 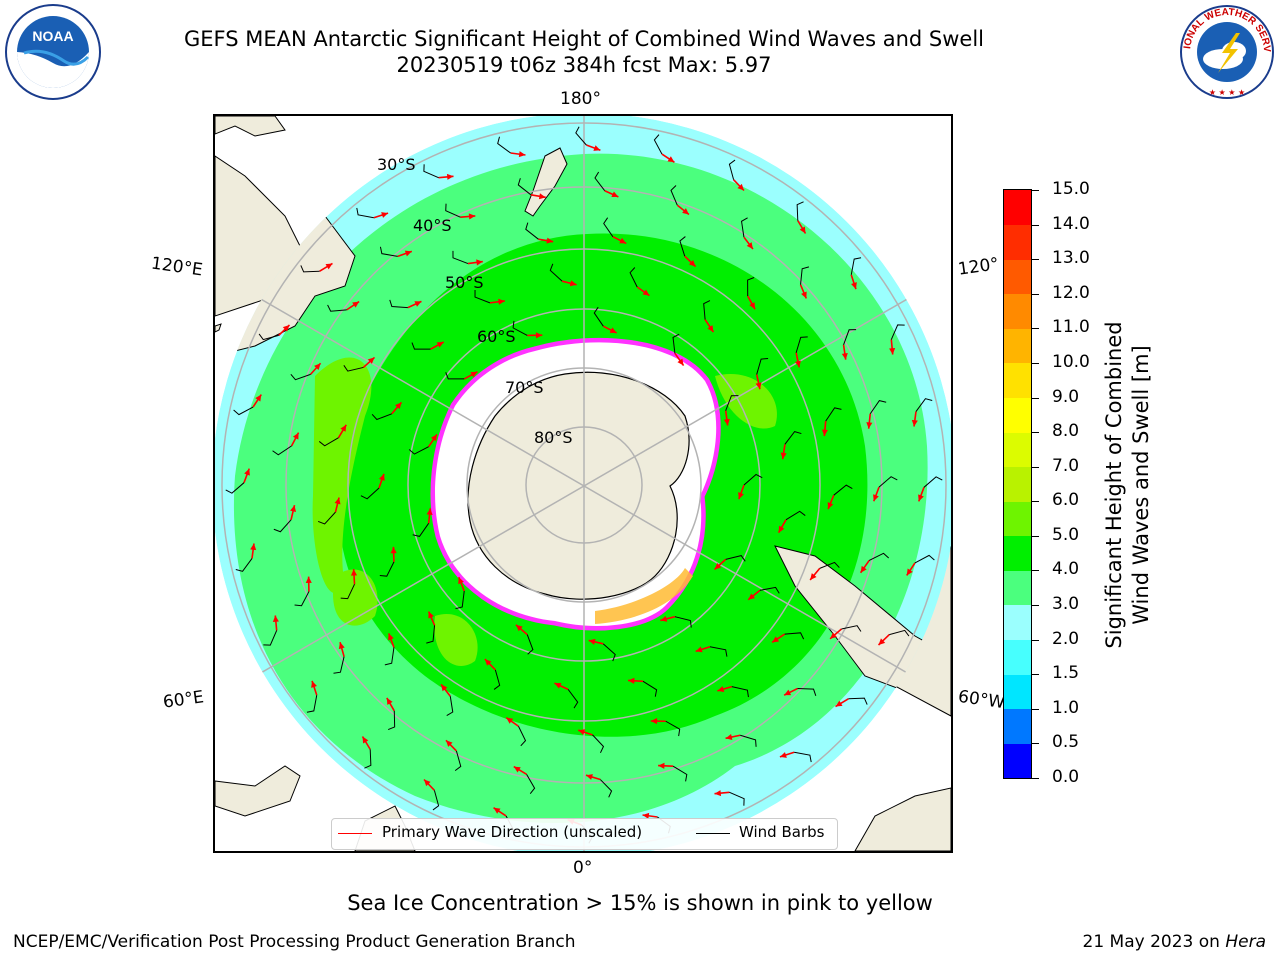 What do you see at coordinates (524, 387) in the screenshot?
I see `lat-label-70s: 70°S` at bounding box center [524, 387].